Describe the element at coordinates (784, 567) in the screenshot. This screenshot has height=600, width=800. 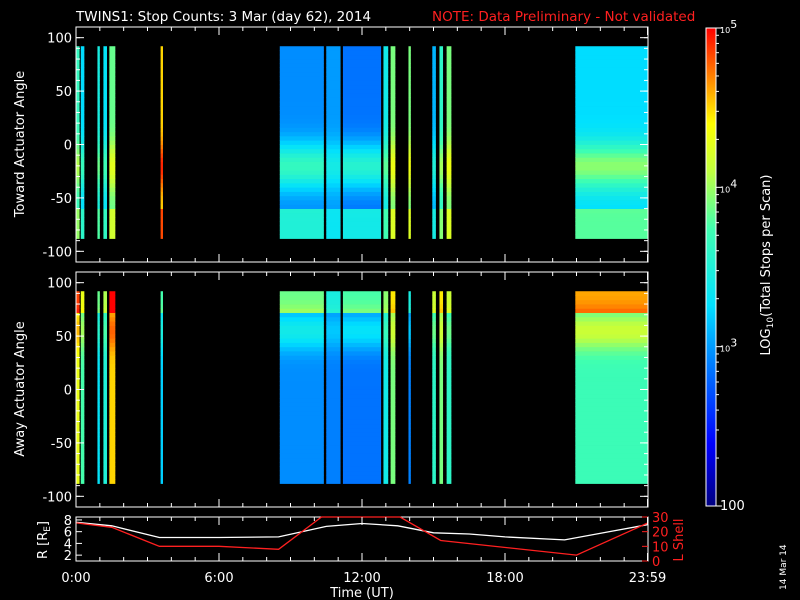
I see `date-stamp: 14 Mar 14` at that location.